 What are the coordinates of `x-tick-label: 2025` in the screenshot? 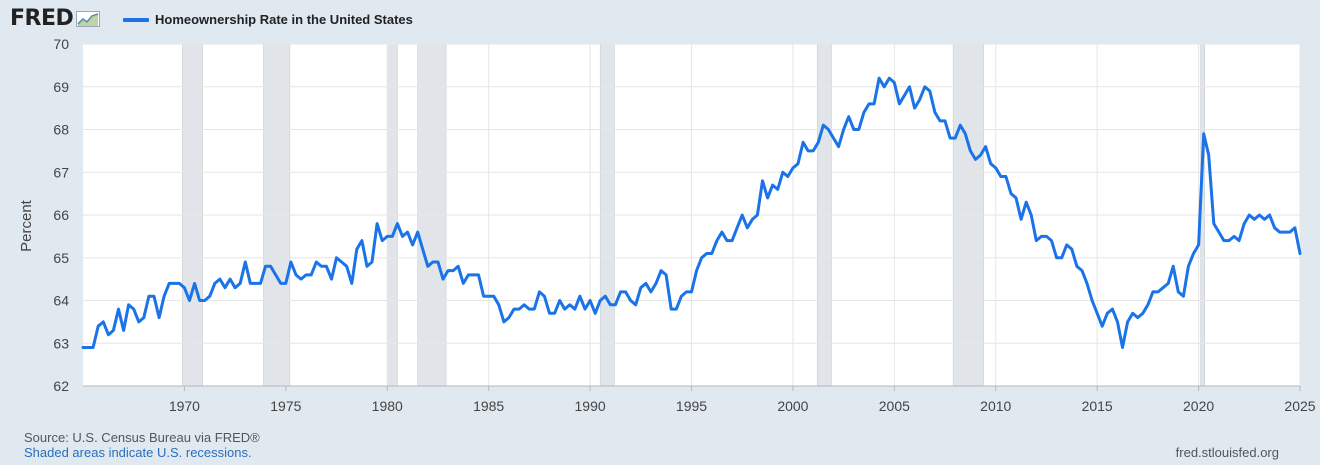 It's located at (1299, 406).